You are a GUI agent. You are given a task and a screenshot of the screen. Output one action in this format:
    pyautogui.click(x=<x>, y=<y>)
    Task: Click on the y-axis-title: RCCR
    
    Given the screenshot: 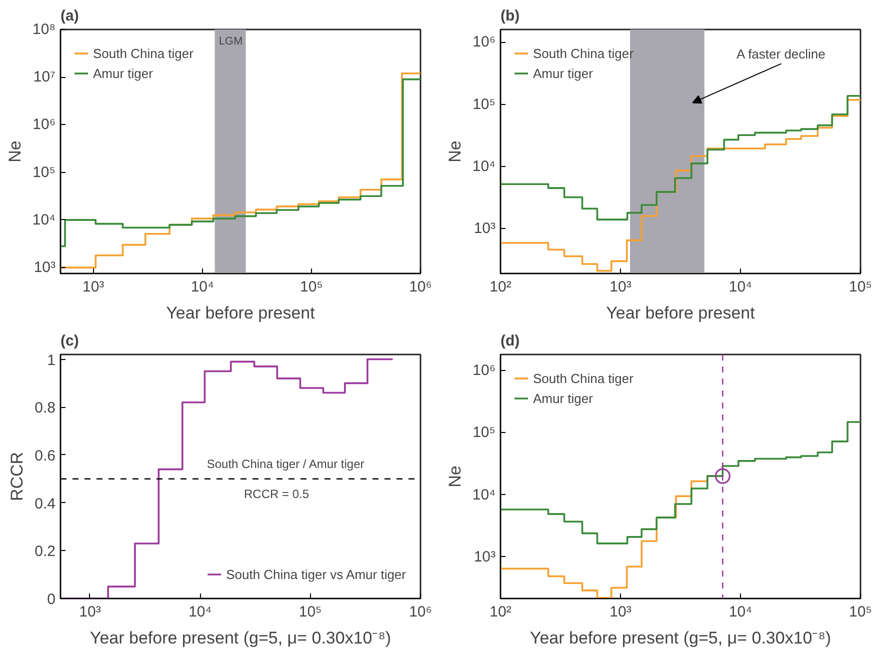 What is the action you would take?
    pyautogui.click(x=17, y=477)
    